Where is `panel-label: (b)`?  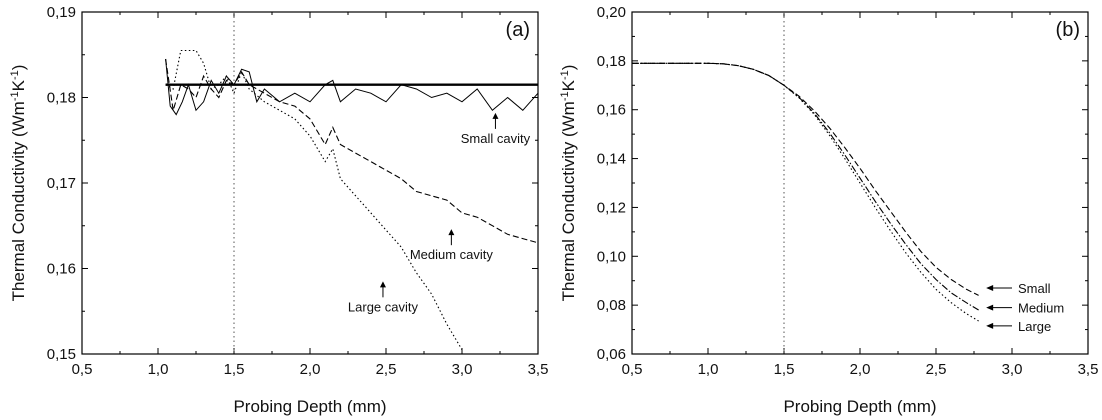 panel-label: (b) is located at coordinates (1068, 30).